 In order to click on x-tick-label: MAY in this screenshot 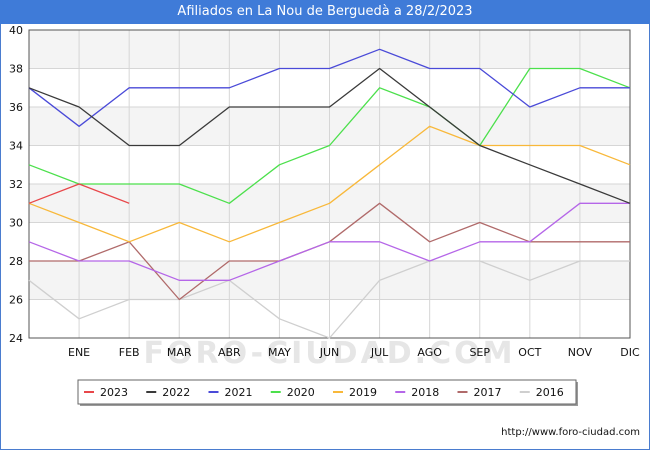, I will do `click(279, 352)`.